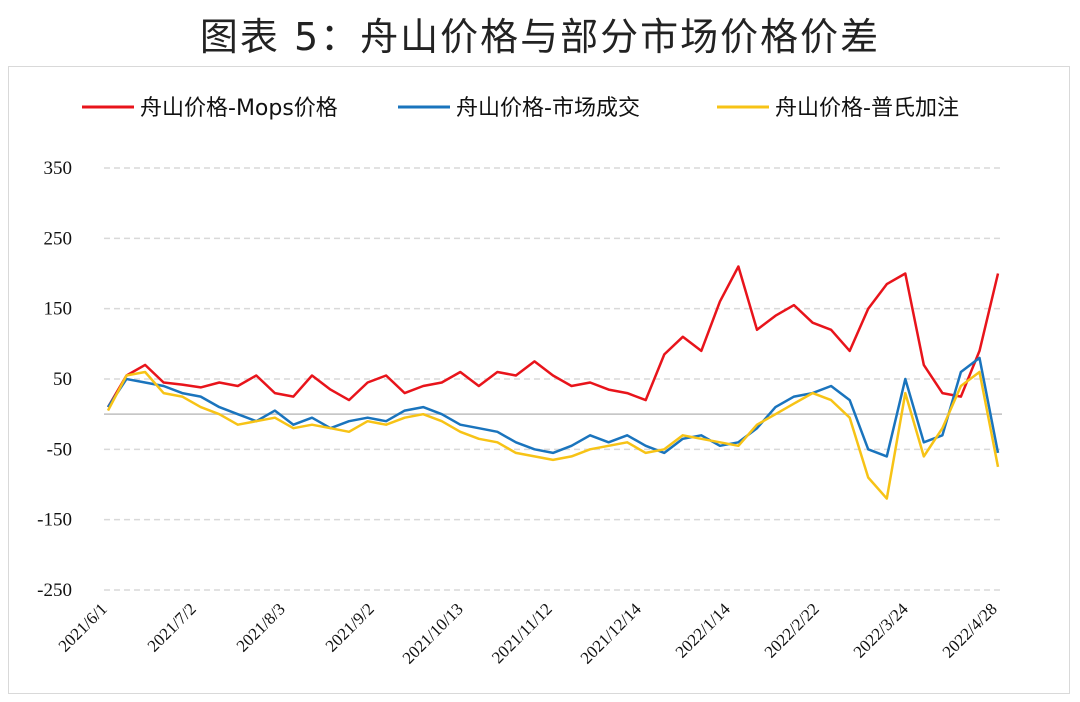 The height and width of the screenshot is (702, 1080). Describe the element at coordinates (792, 630) in the screenshot. I see `x-tick-label: 2022/2/22` at that location.